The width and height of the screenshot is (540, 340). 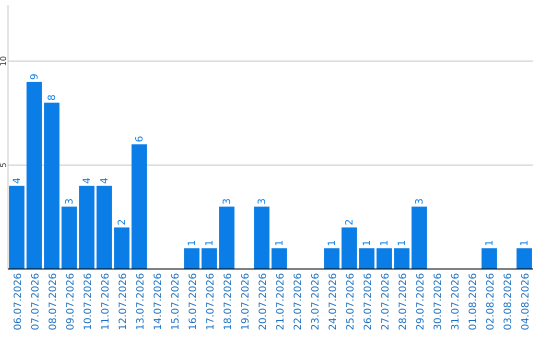 What do you see at coordinates (53, 301) in the screenshot?
I see `x-tick-label: 08.07.2026` at bounding box center [53, 301].